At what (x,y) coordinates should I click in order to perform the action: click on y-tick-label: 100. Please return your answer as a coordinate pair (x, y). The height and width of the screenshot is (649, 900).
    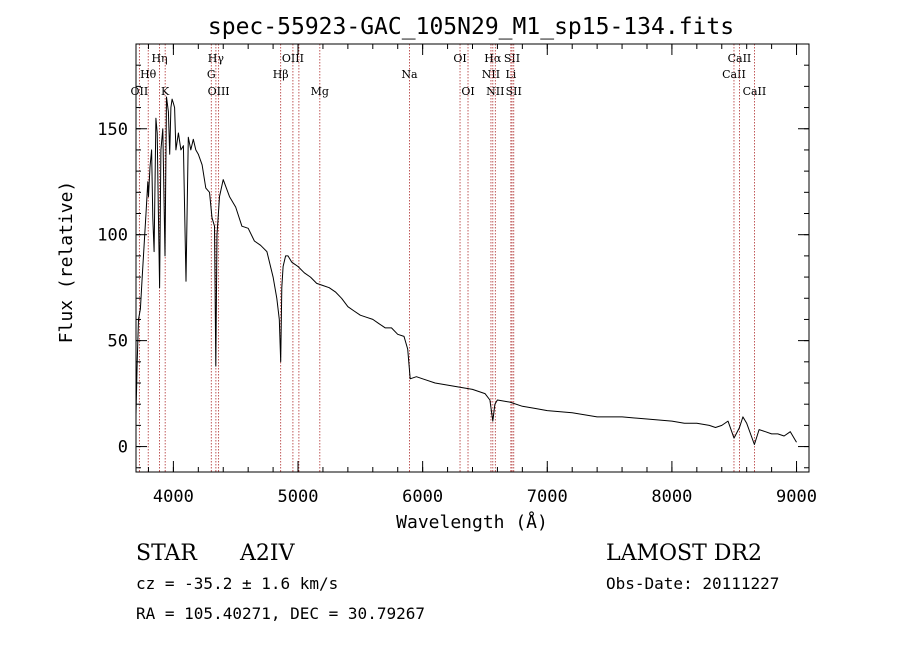
    Looking at the image, I should click on (112, 236).